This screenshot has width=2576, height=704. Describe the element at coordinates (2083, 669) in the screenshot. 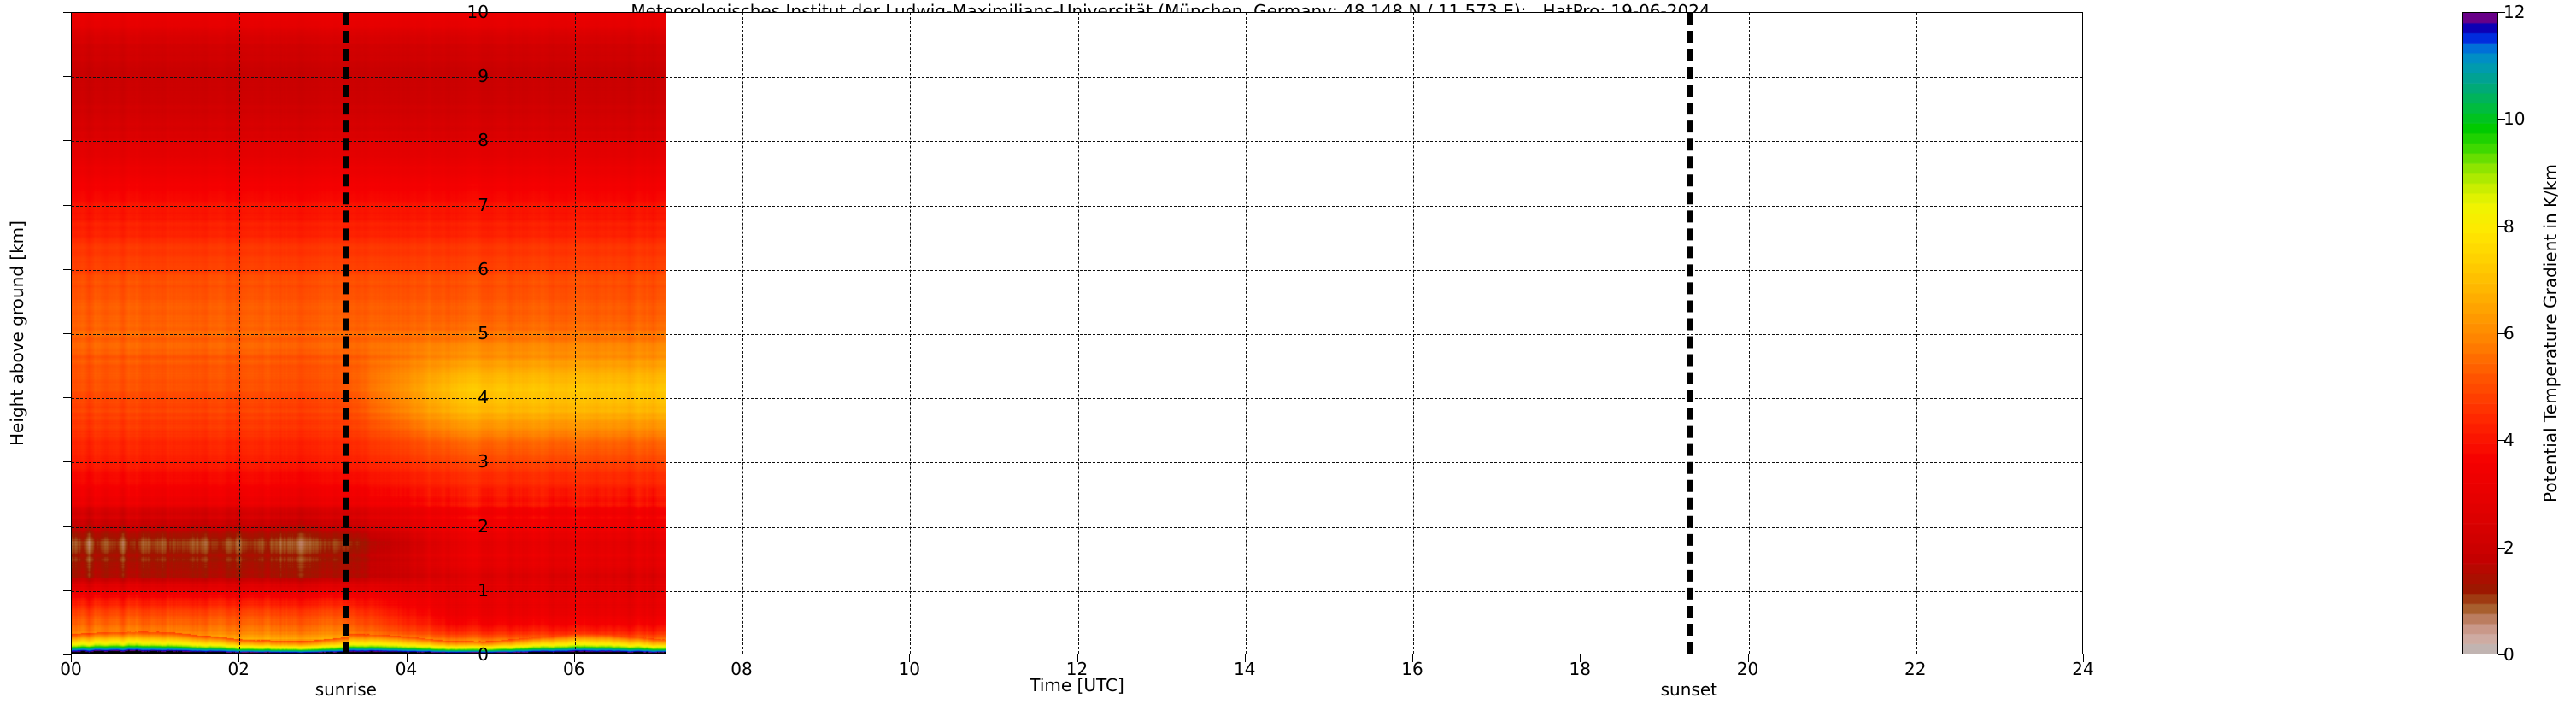

I see `x-tick-label: 24` at that location.